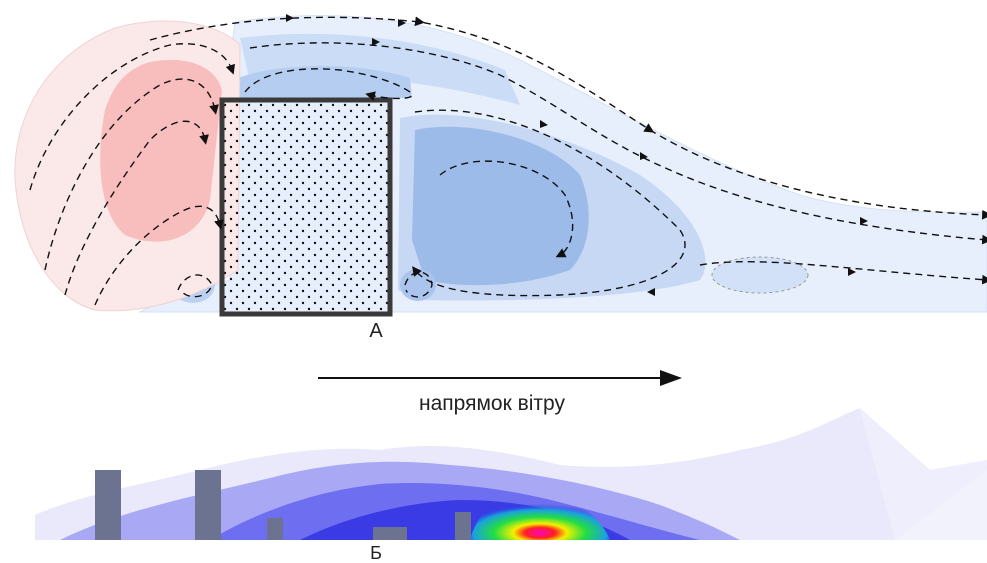 This screenshot has height=563, width=987. Describe the element at coordinates (506, 209) in the screenshot. I see `streamline-wake-inner` at that location.